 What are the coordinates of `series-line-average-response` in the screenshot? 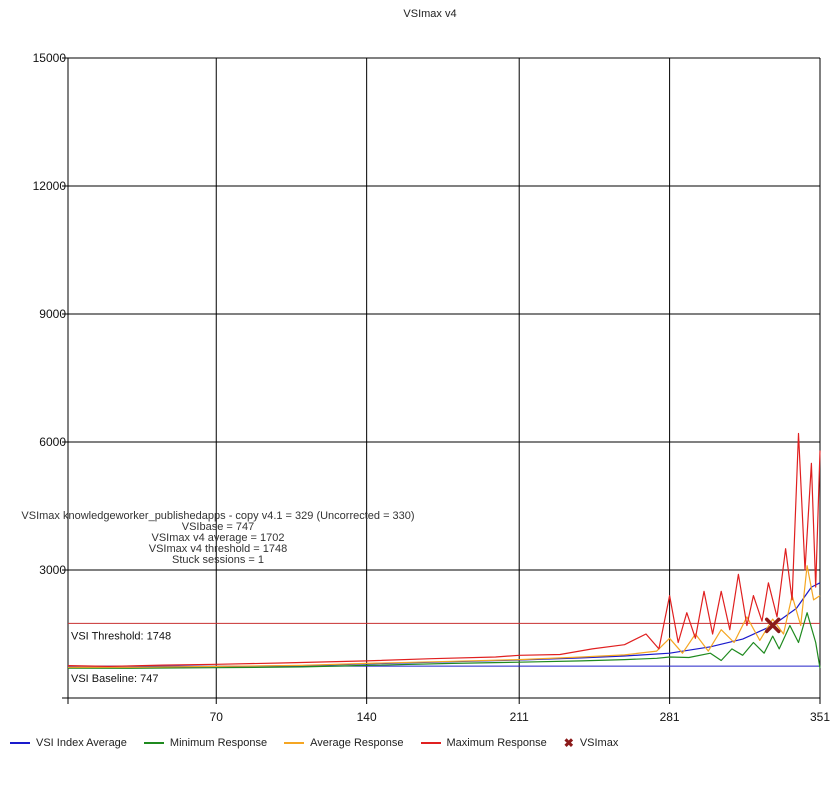 It's located at (444, 616).